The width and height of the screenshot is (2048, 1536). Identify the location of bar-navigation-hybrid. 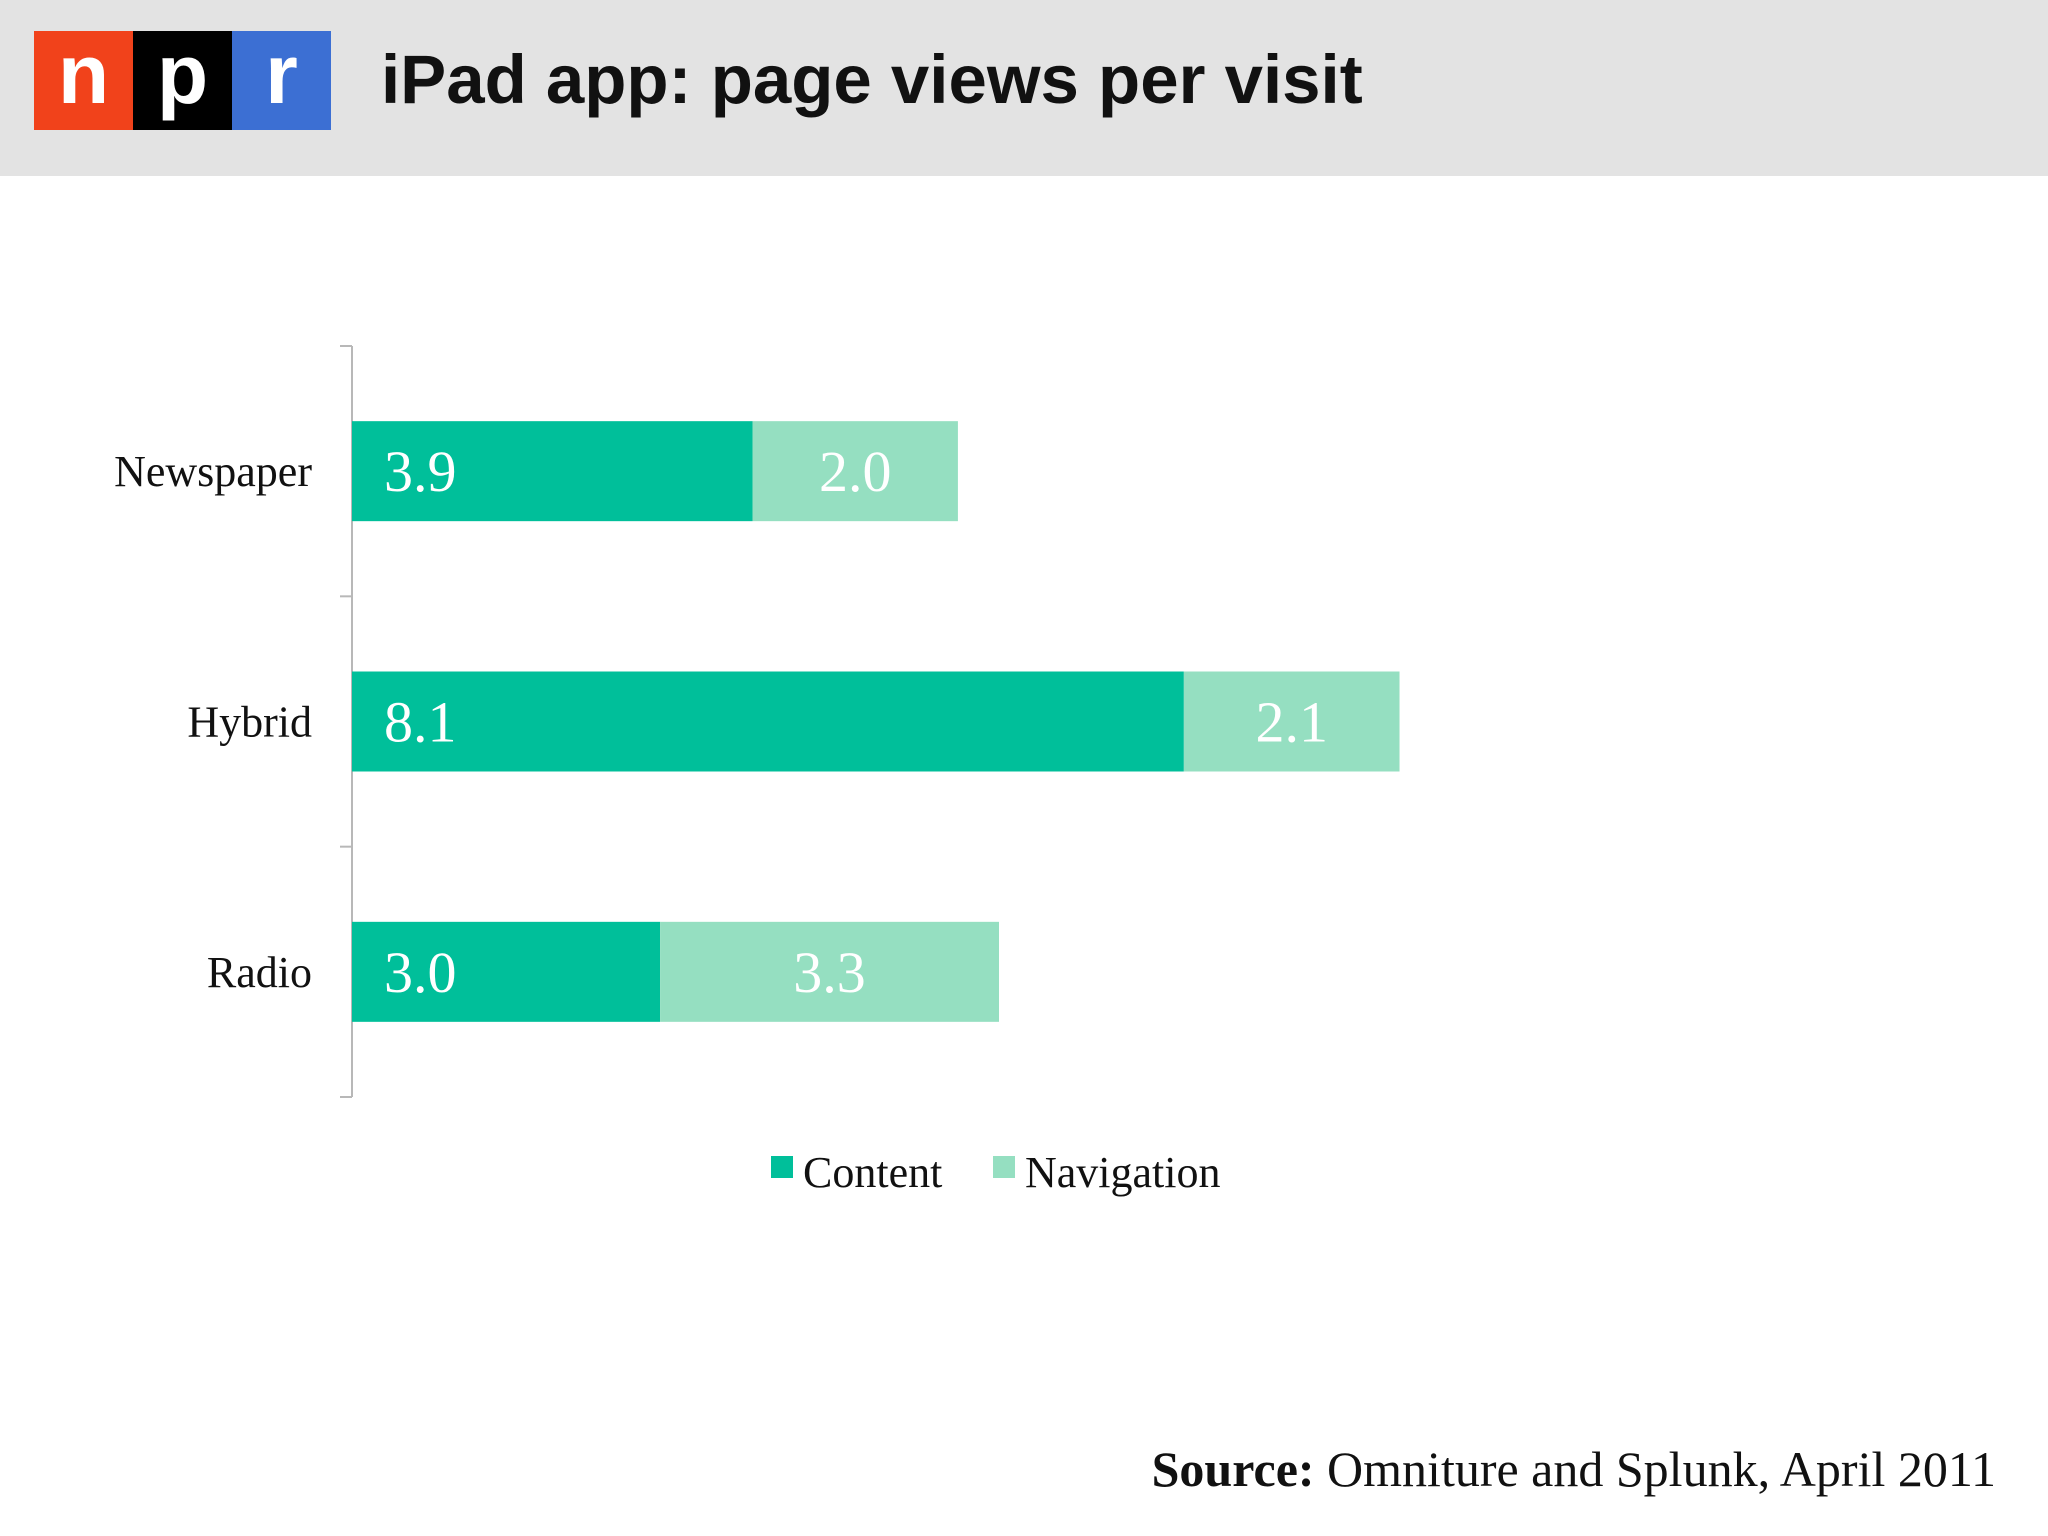
(1291, 721).